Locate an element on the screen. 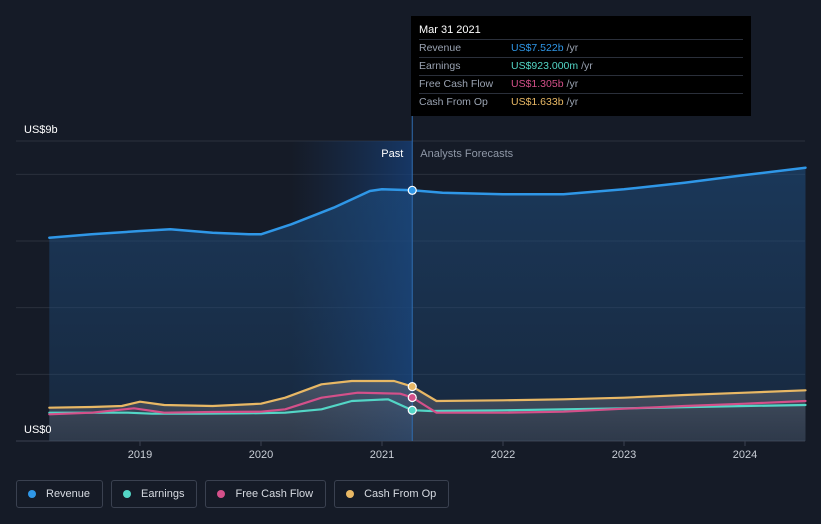 Image resolution: width=821 pixels, height=524 pixels. tooltip-value: US$7.522b is located at coordinates (537, 48).